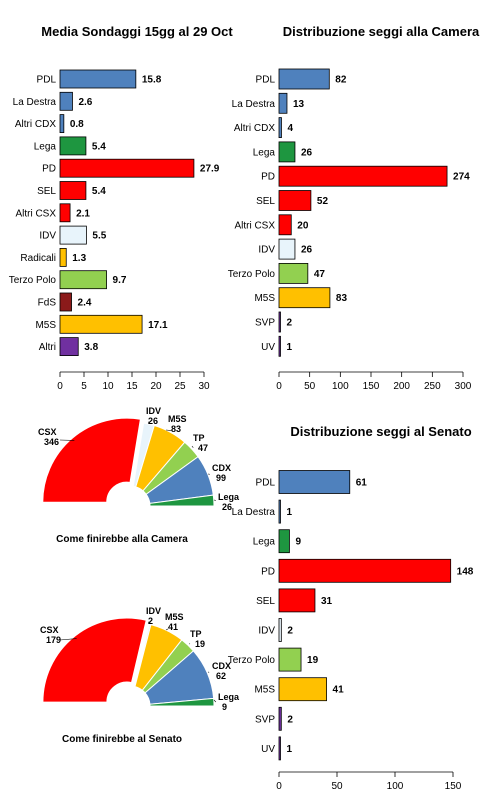 The image size is (500, 800). I want to click on camera-category-label: Lega, so click(264, 152).